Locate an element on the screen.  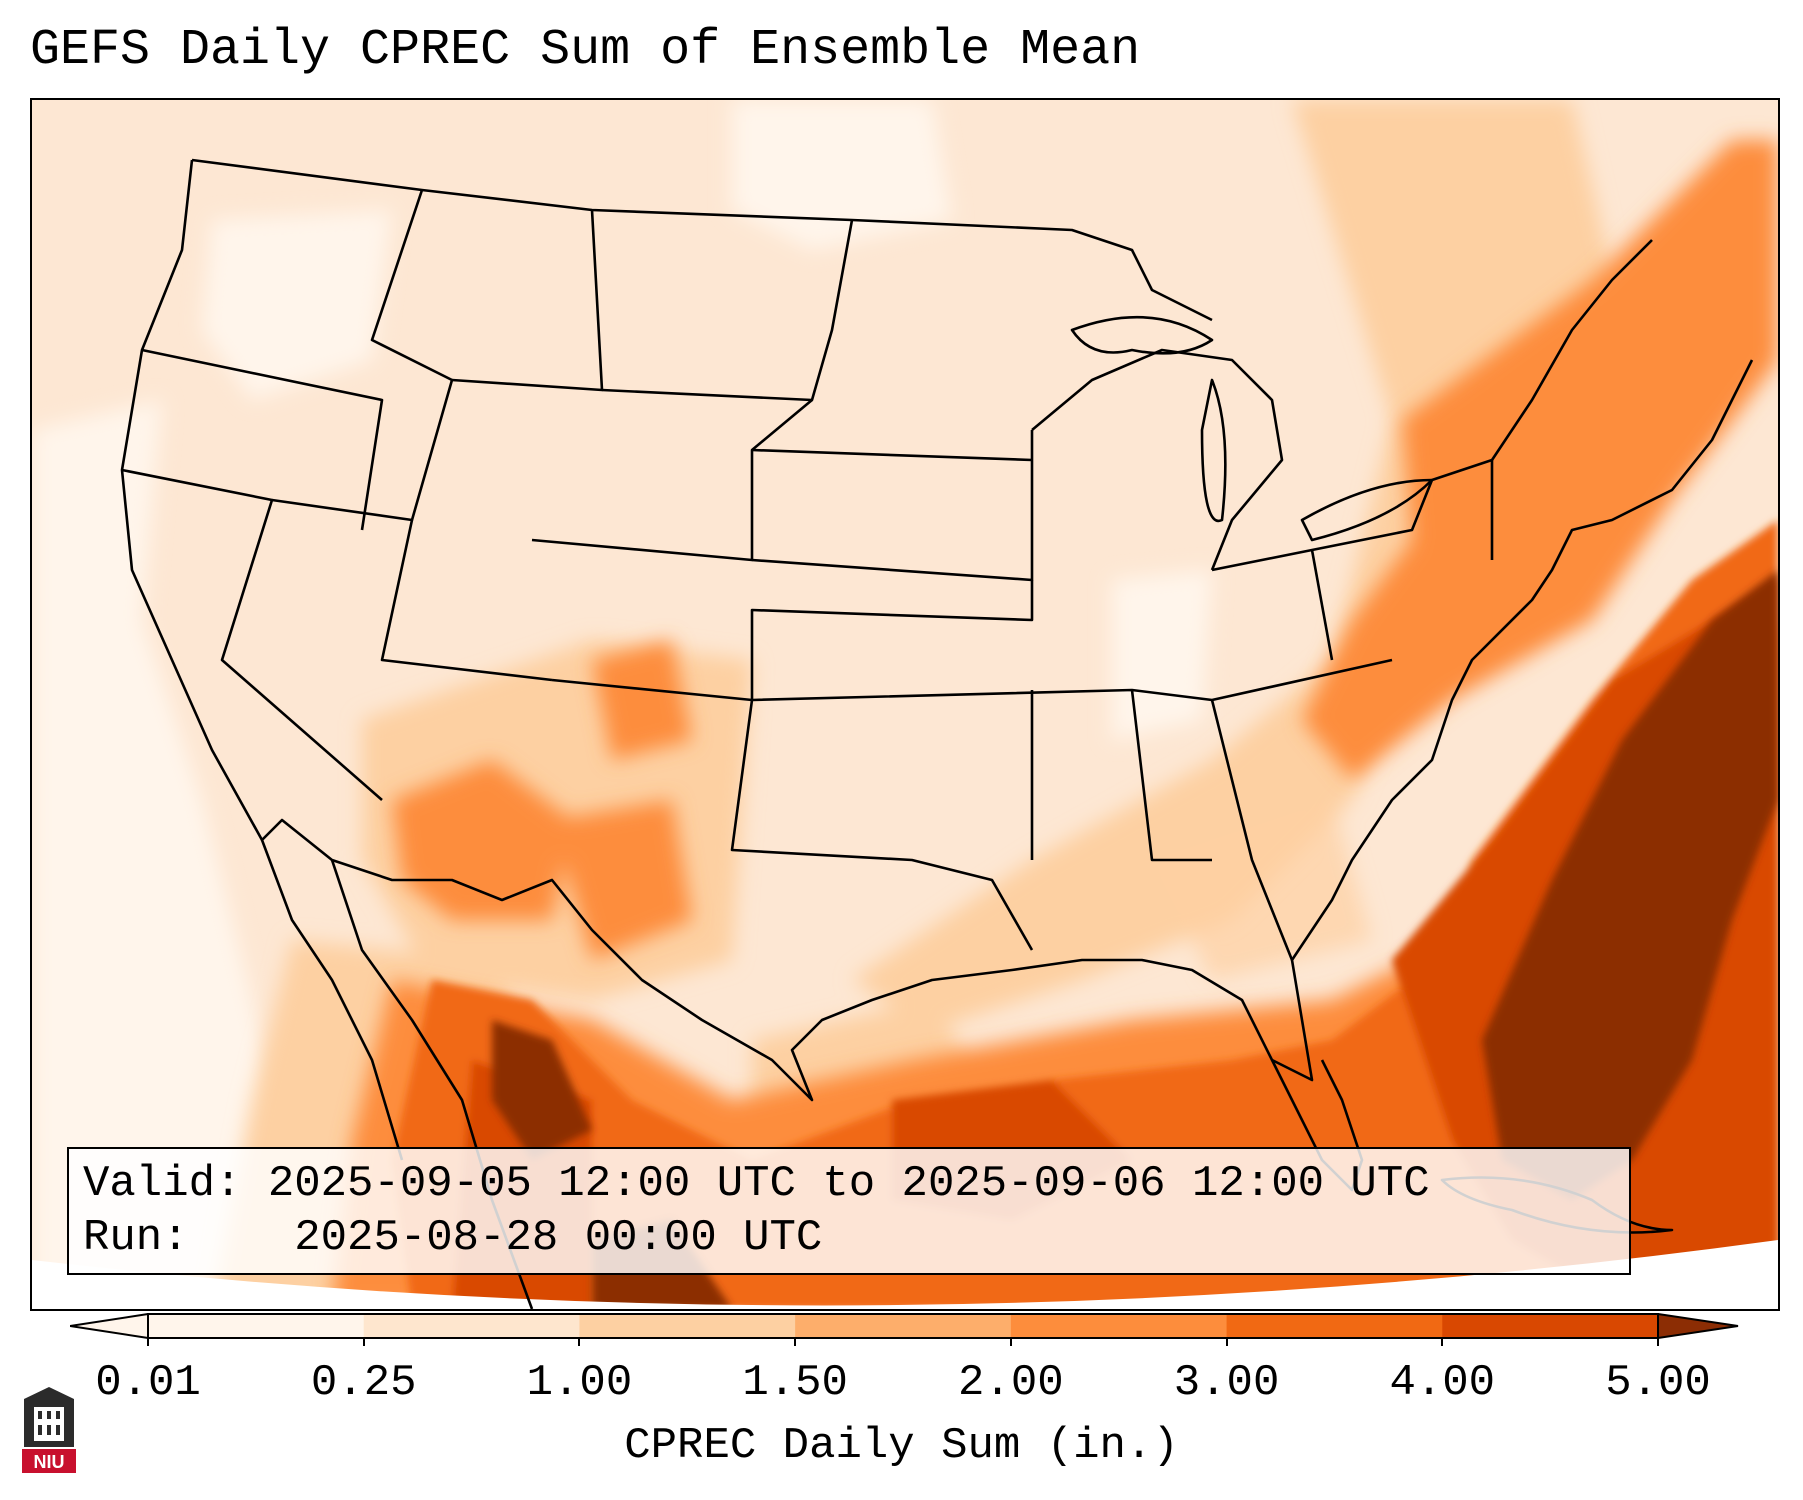
colorbar-label: CPREC Daily Sum (in.) is located at coordinates (901, 1446).